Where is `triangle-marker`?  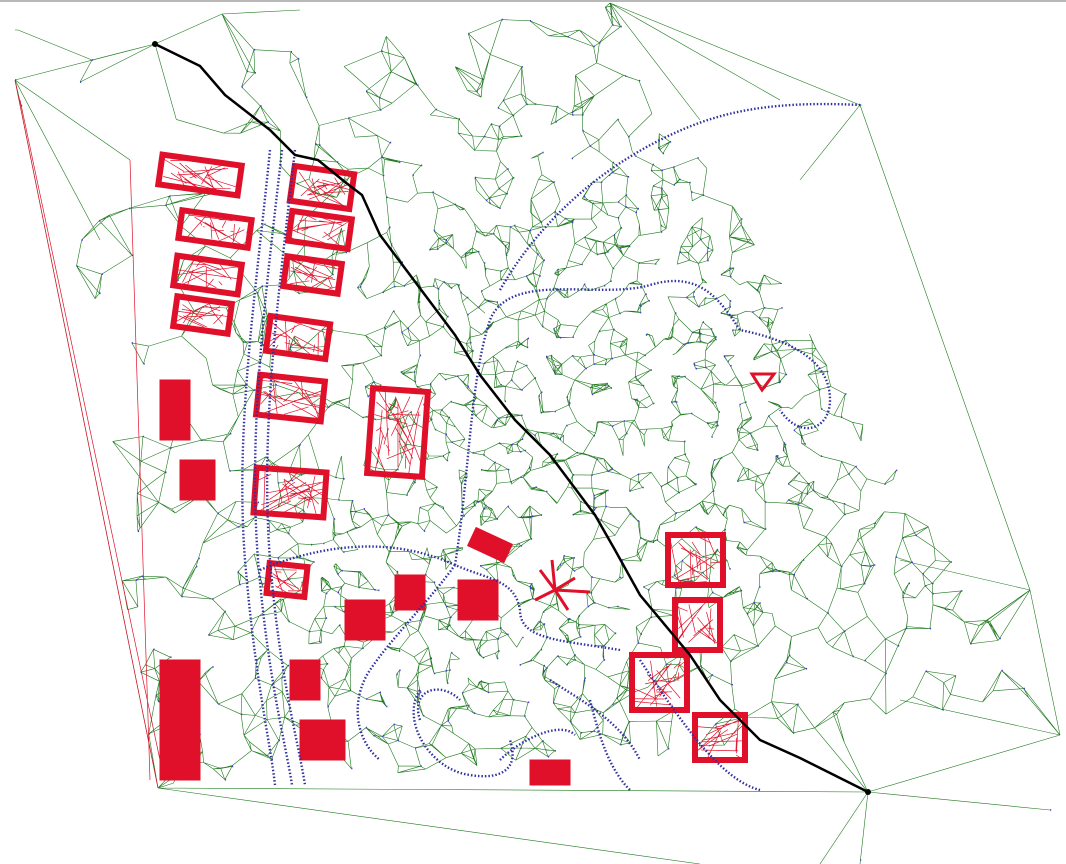
triangle-marker is located at coordinates (763, 382).